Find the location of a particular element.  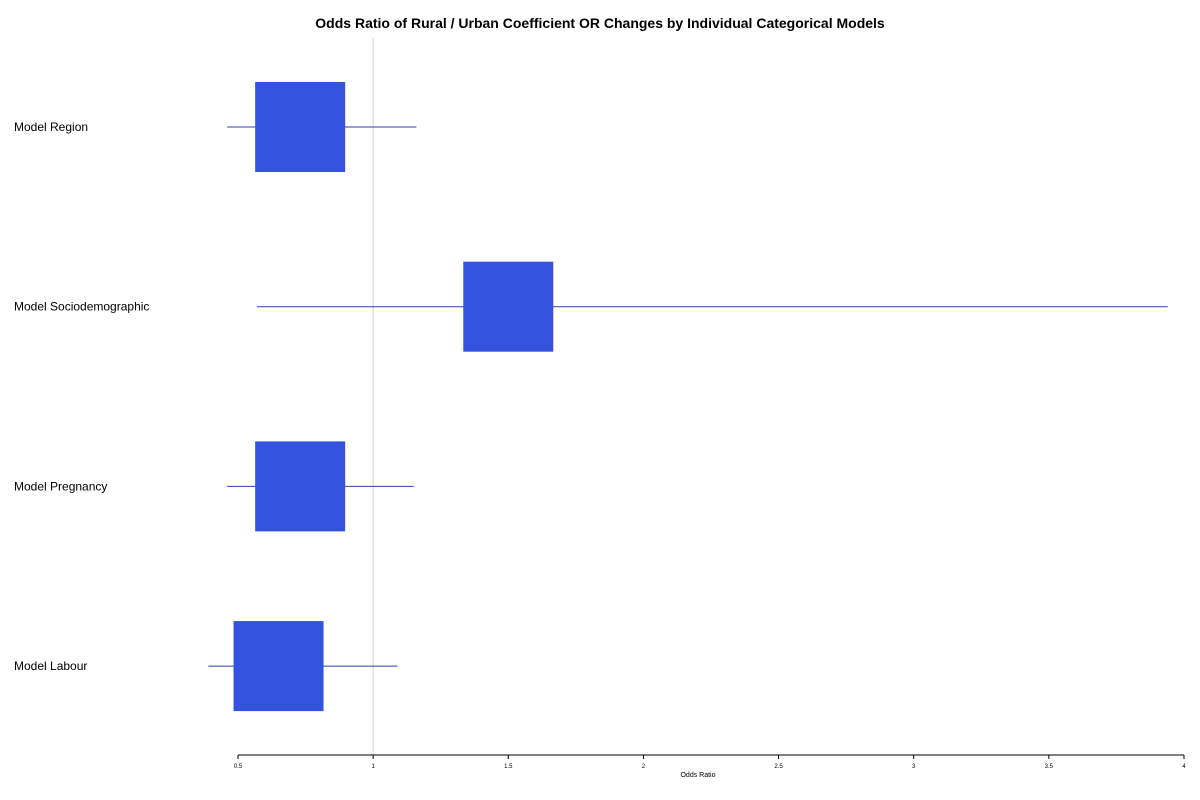

x-tick-label: 1 is located at coordinates (373, 767).